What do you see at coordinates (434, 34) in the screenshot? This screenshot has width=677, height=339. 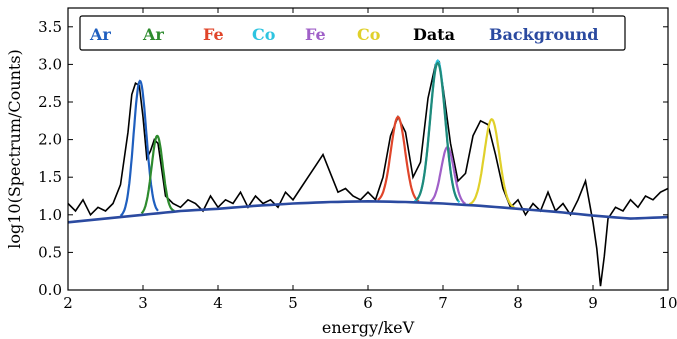 I see `legend-entry: Data` at bounding box center [434, 34].